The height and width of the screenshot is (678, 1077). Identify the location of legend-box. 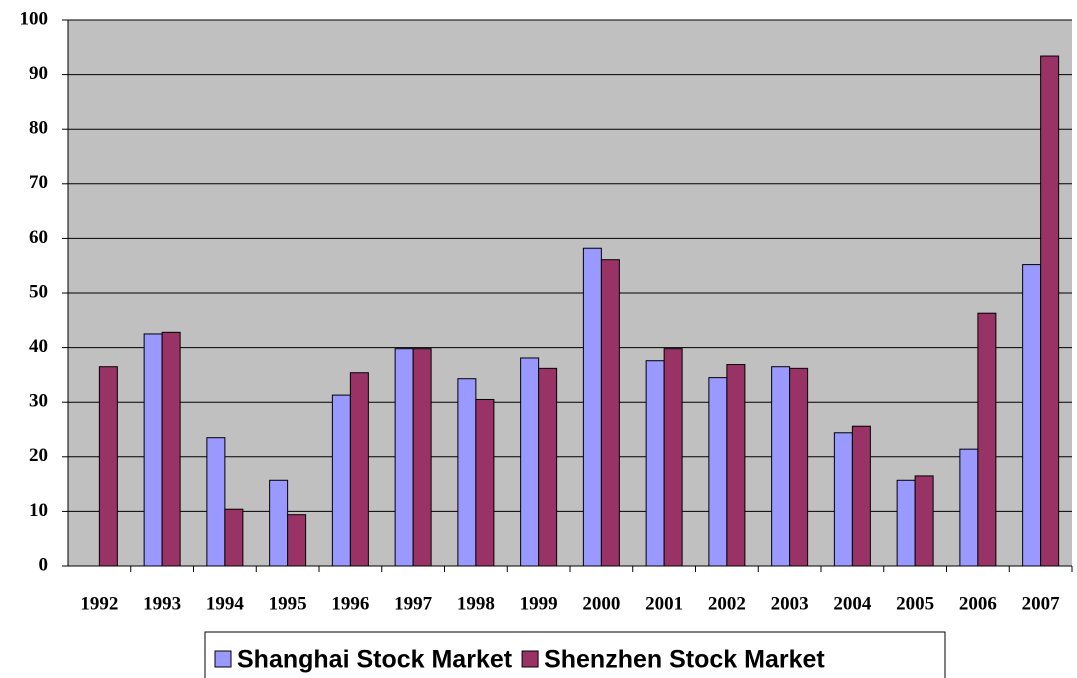
(575, 654).